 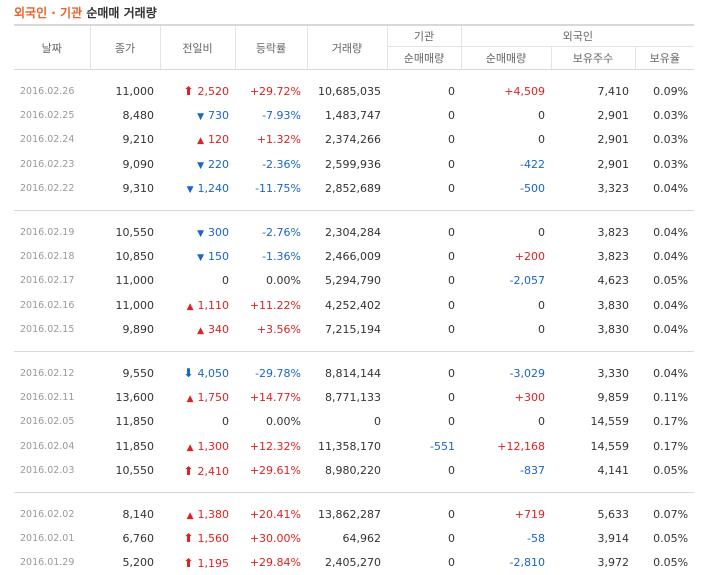 What do you see at coordinates (47, 281) in the screenshot?
I see `date-cell: 2016.02.17` at bounding box center [47, 281].